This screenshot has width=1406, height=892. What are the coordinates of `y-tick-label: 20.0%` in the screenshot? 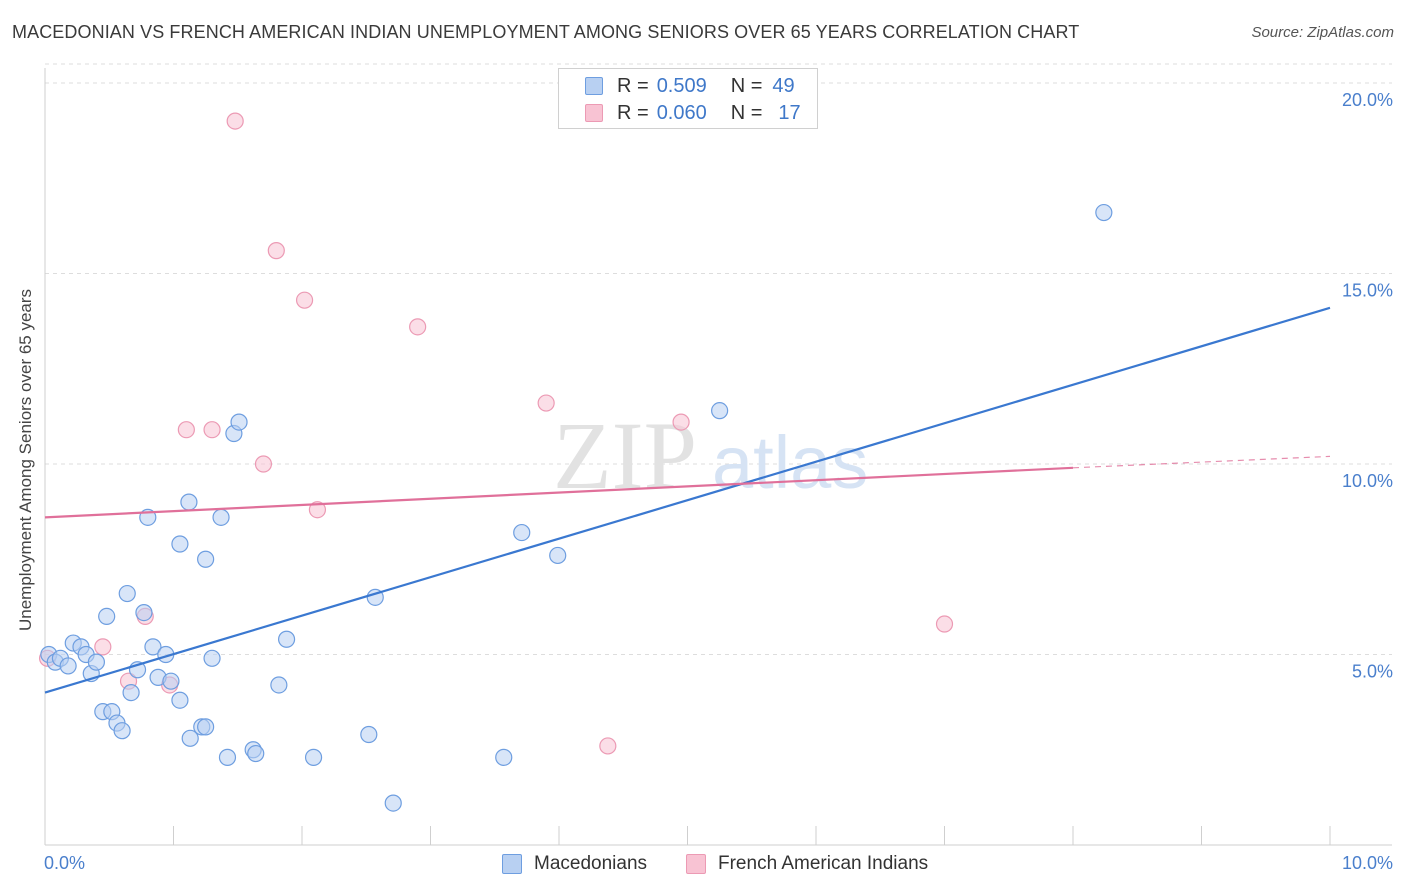 It's located at (1367, 100).